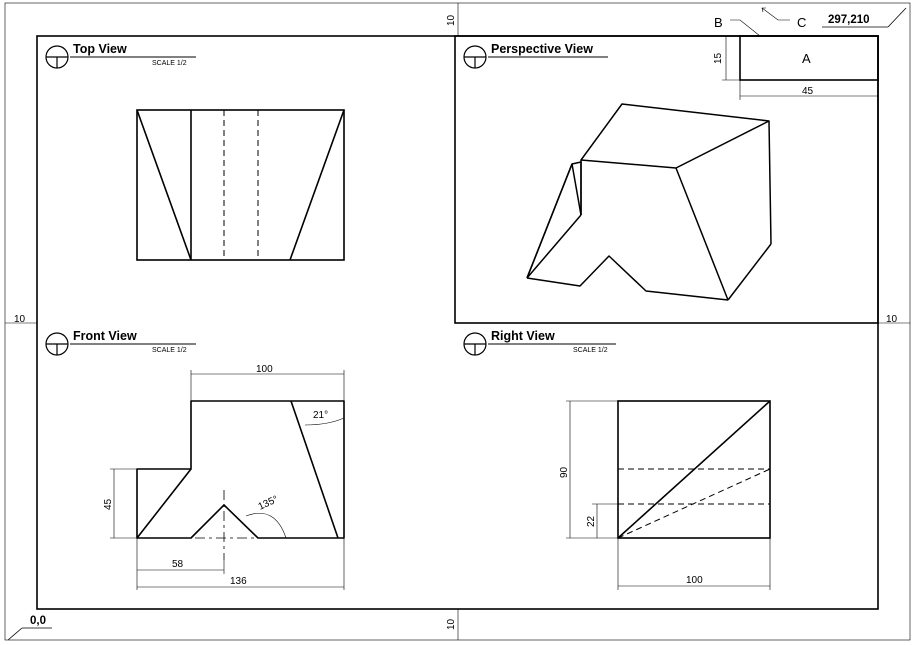 This screenshot has height=645, width=916. I want to click on front-view-dimensions, so click(227, 480).